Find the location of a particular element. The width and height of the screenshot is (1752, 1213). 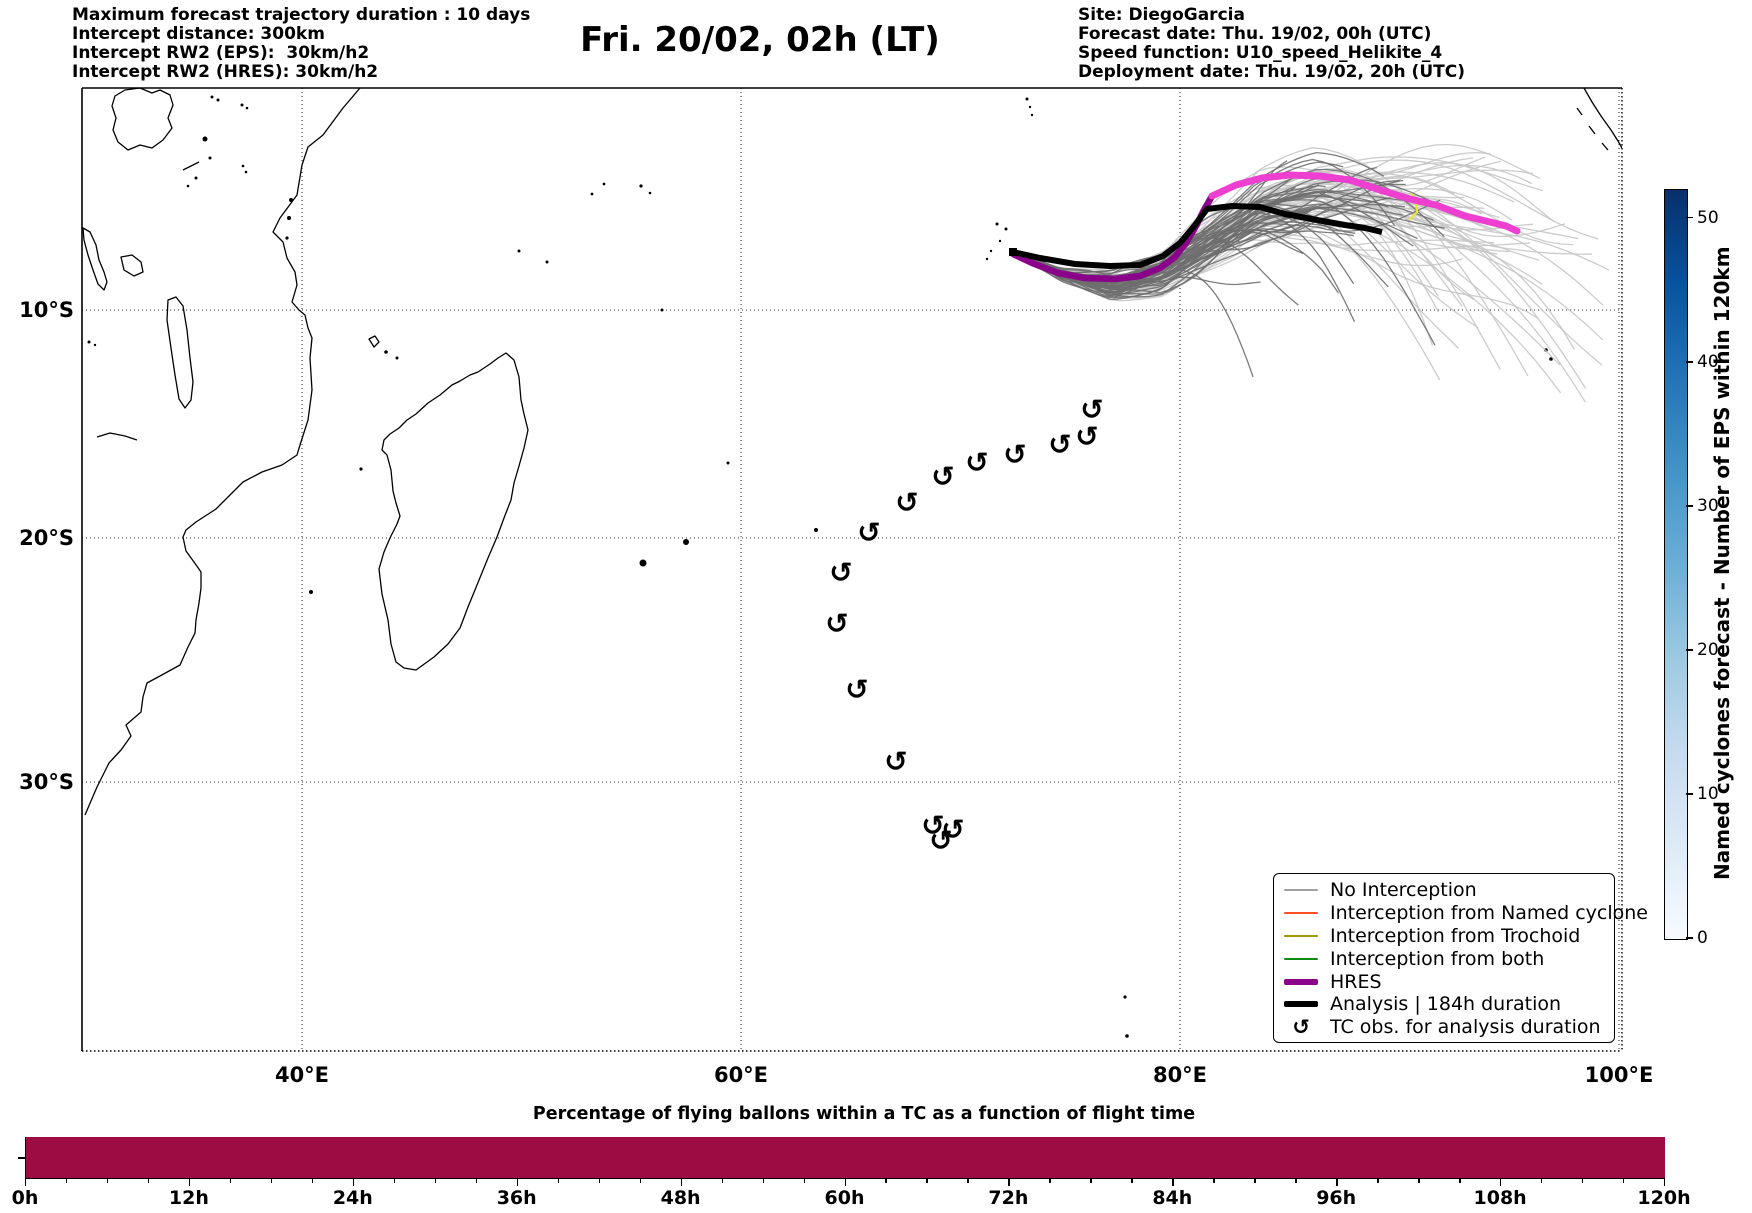

legend-label: TC obs. for analysis duration is located at coordinates (1465, 1027).